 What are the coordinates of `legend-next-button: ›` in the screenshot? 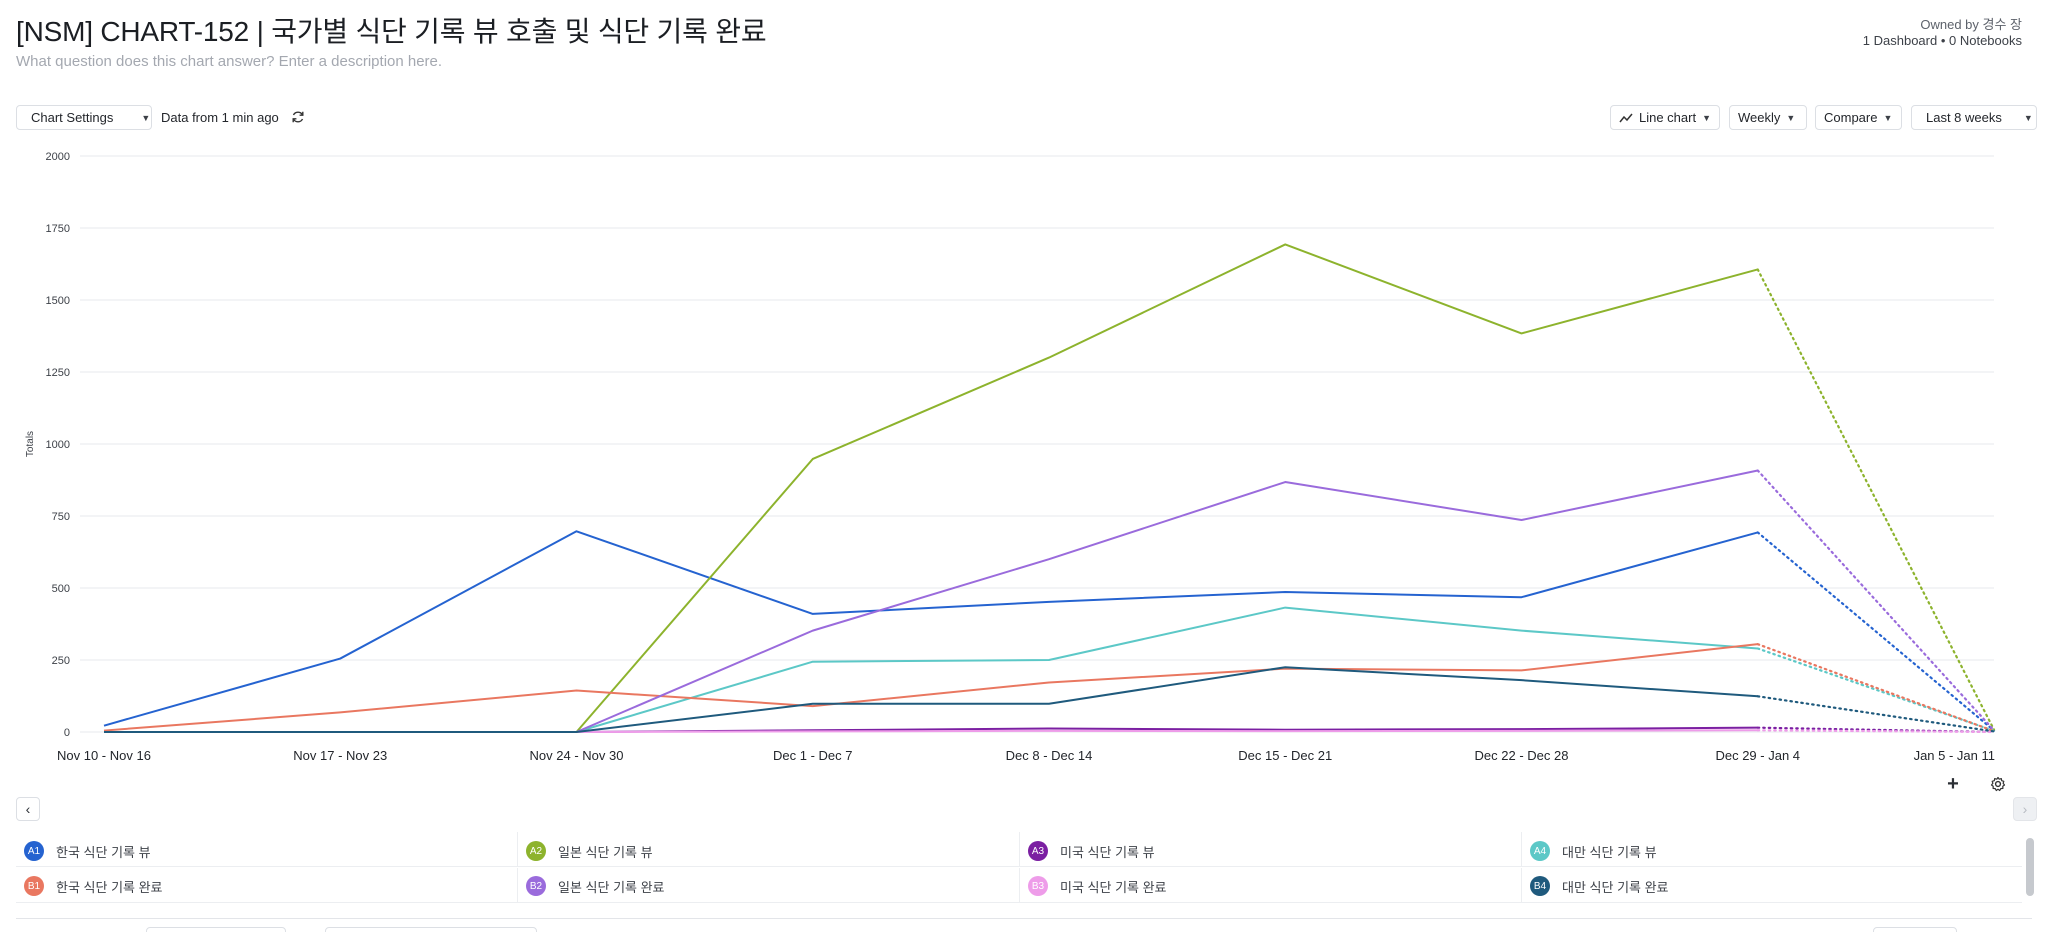 It's located at (2025, 809).